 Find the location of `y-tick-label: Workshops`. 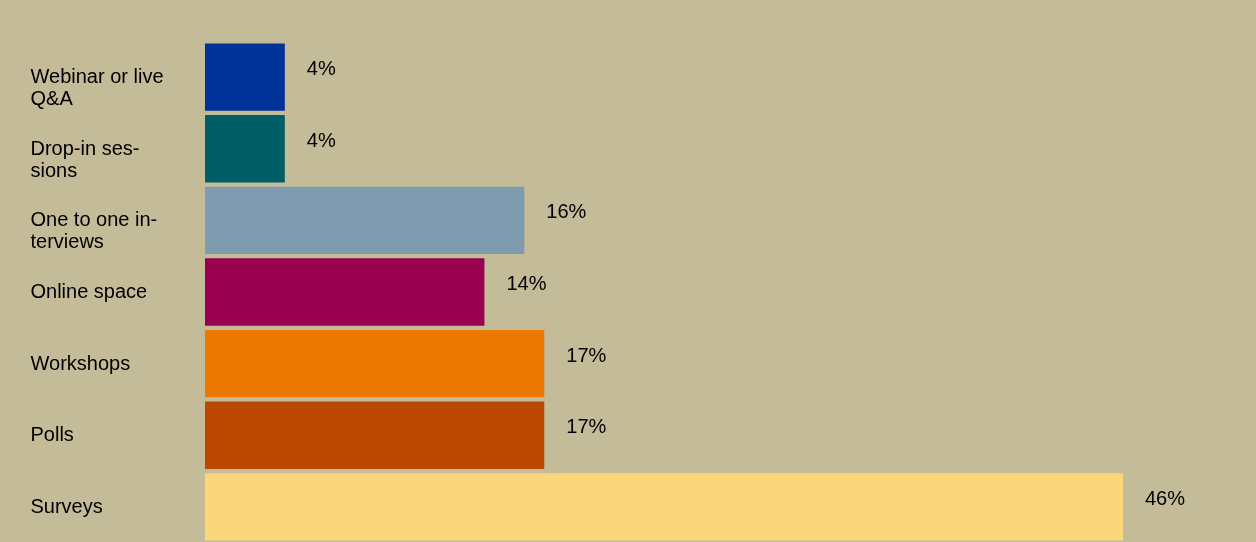

y-tick-label: Workshops is located at coordinates (80, 362).